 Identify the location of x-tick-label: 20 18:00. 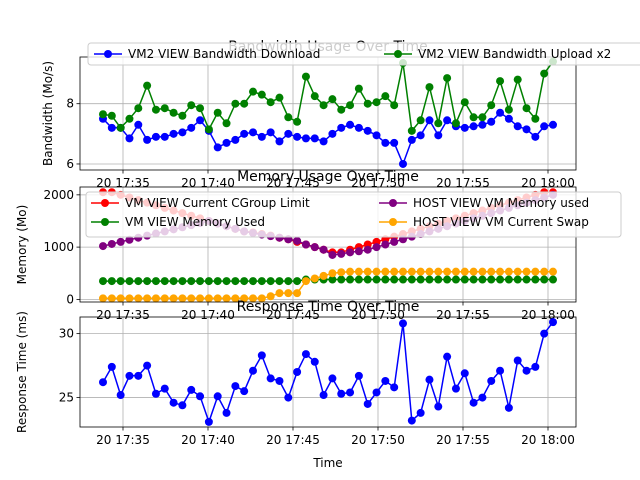
(548, 440).